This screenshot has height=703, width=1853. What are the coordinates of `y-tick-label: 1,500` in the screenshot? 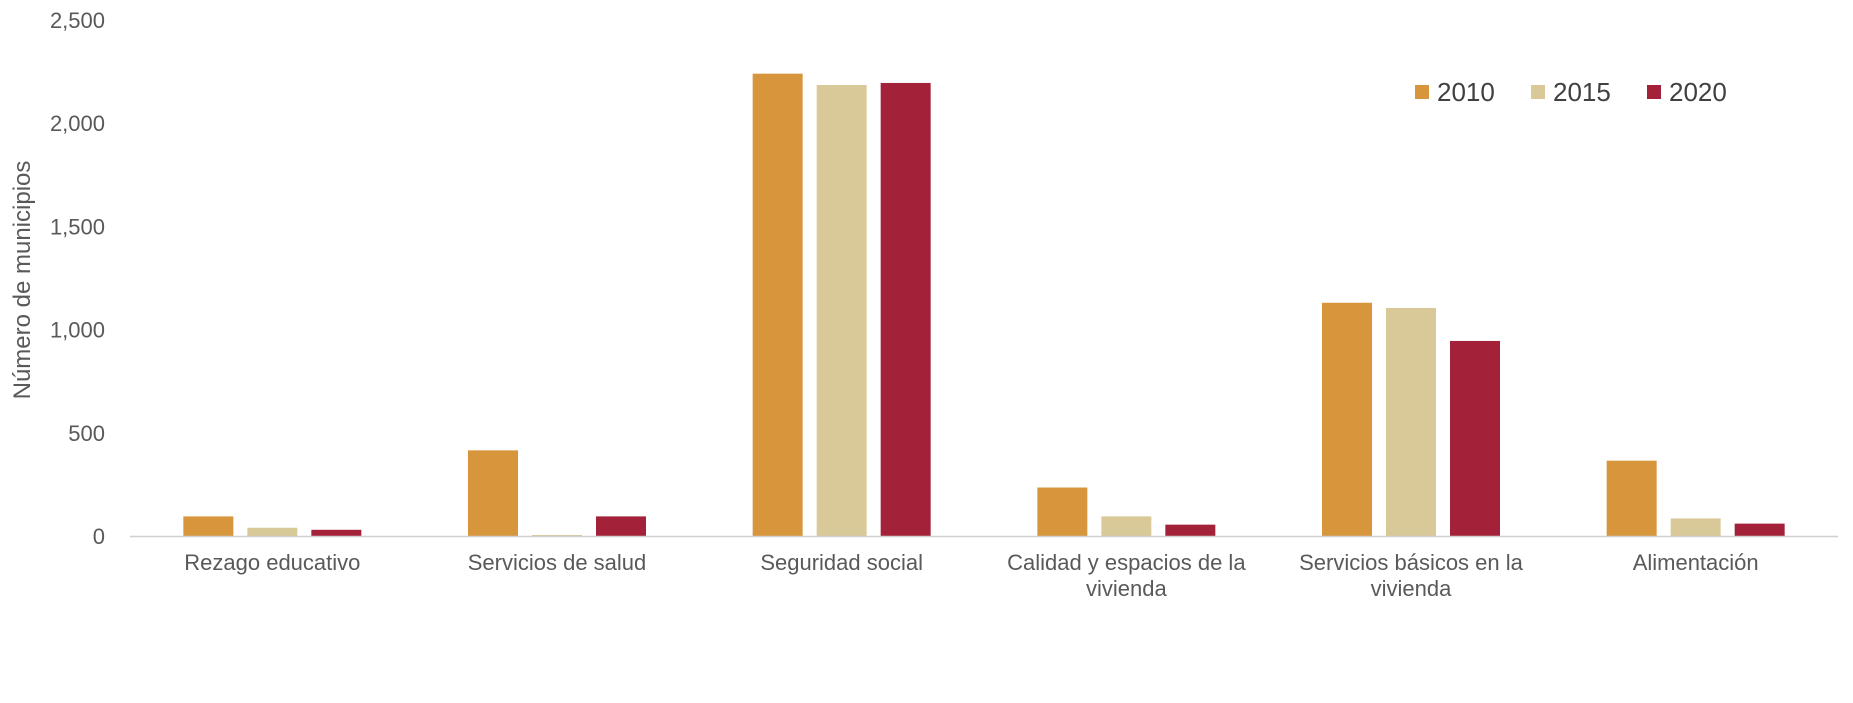 It's located at (77, 226).